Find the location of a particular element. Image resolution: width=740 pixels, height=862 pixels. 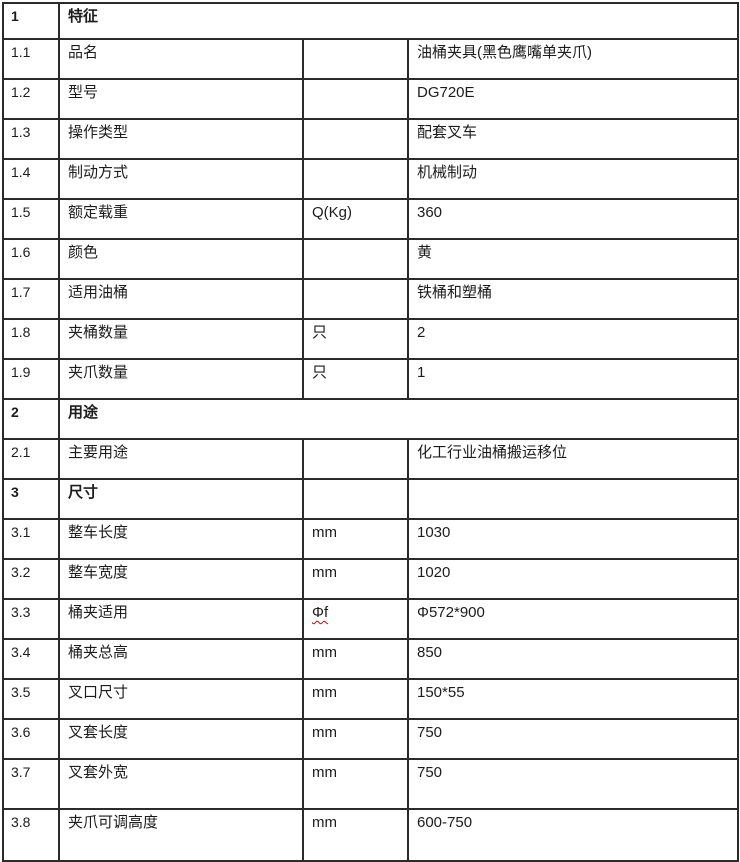

cell-num: 3.6 is located at coordinates (31, 739).